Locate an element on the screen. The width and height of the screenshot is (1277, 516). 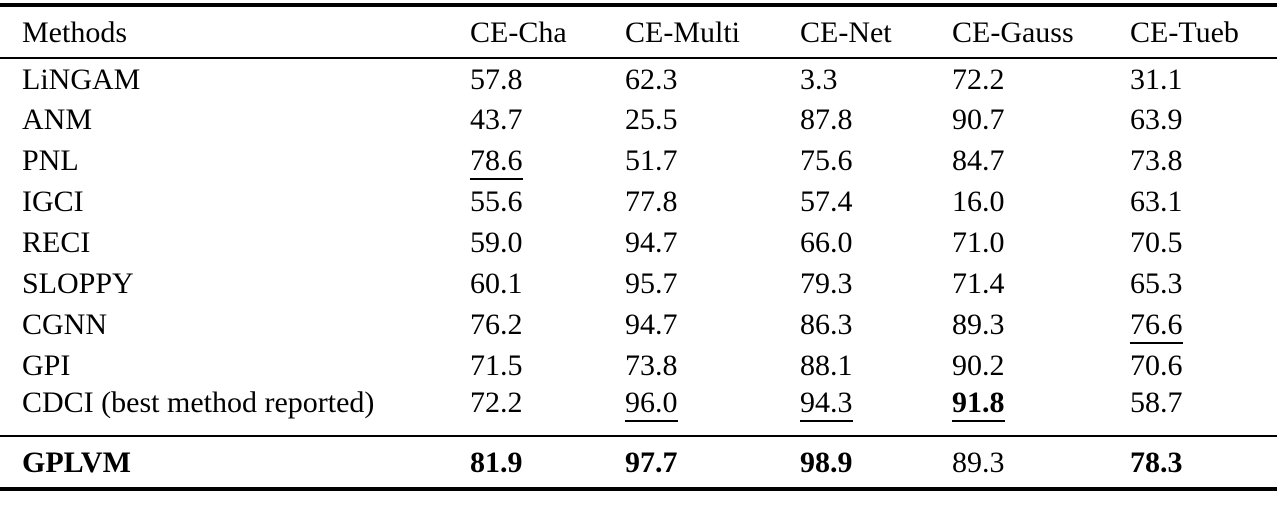
table-row-reci: RECI 59.0 94.7 66.0 71.0 70.5 is located at coordinates (638, 242).